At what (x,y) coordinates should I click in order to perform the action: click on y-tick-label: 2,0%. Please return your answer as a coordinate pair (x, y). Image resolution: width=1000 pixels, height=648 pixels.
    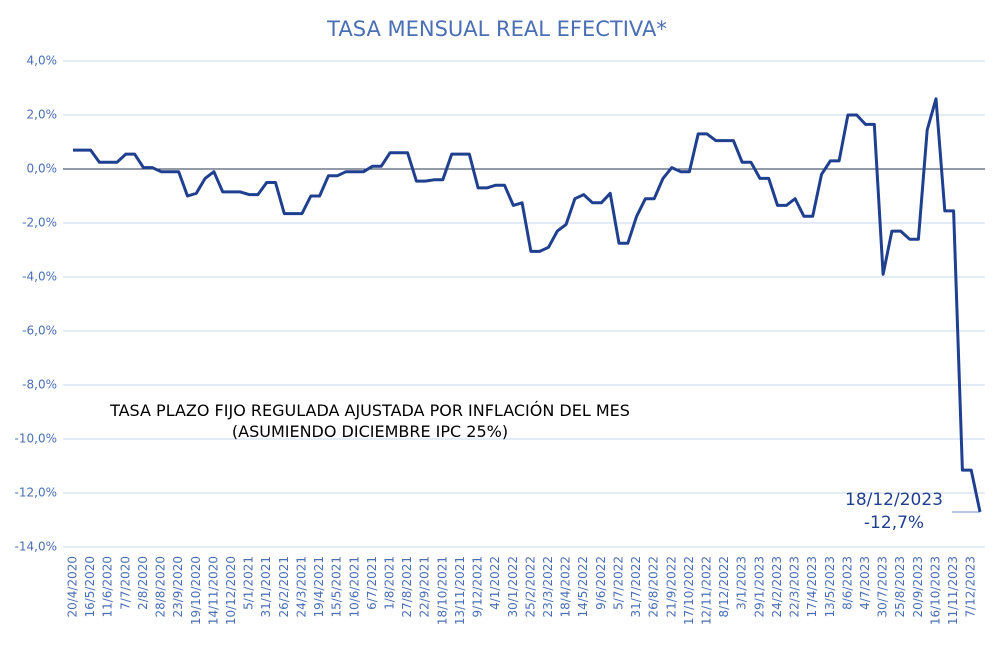
    Looking at the image, I should click on (42, 115).